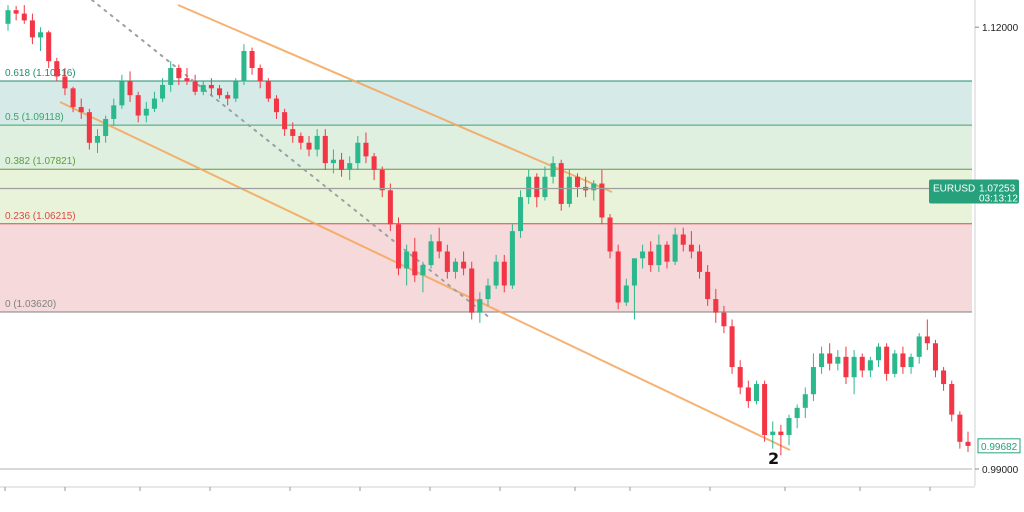 This screenshot has width=1024, height=512. I want to click on current-price-symbol: EURUSD, so click(954, 189).